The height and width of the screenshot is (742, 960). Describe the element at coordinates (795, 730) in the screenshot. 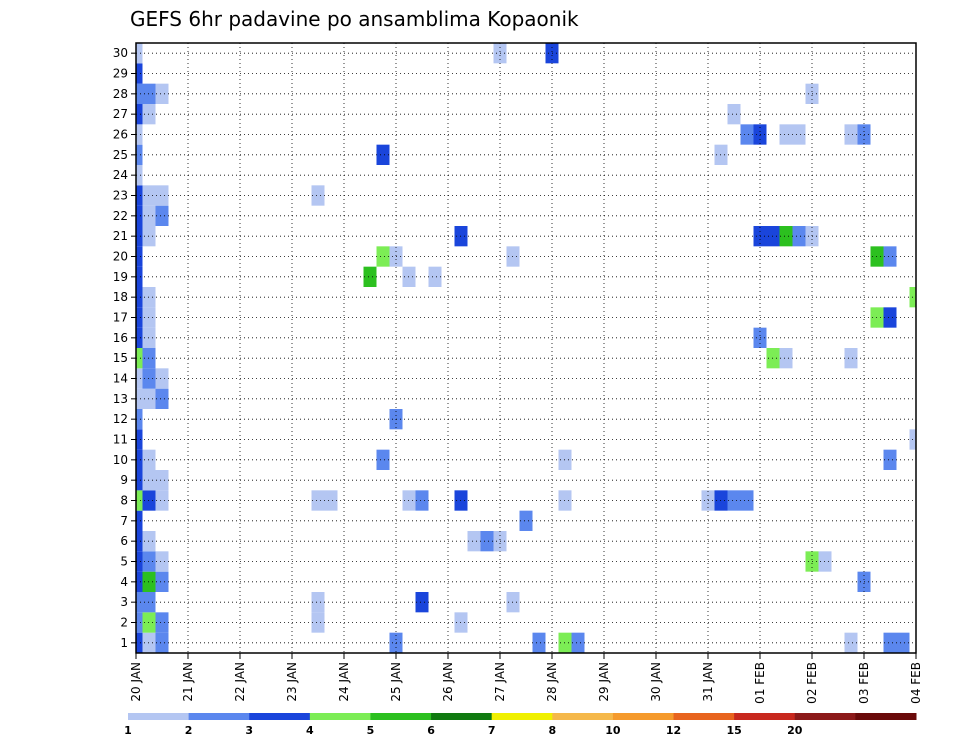

I see `colorbar-label: 20` at that location.